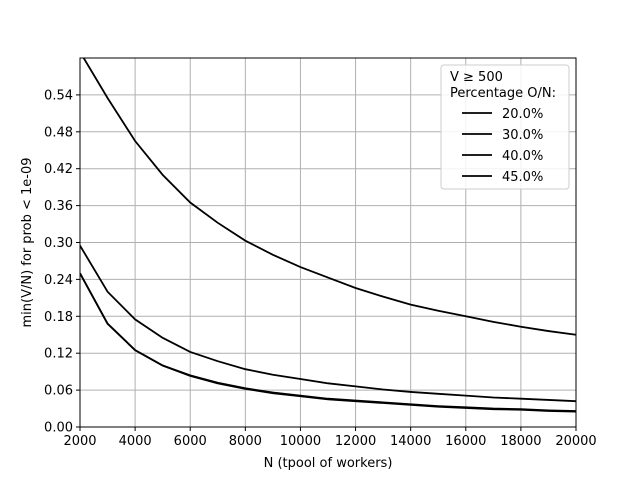  I want to click on y-tick-label: 0.42, so click(58, 169).